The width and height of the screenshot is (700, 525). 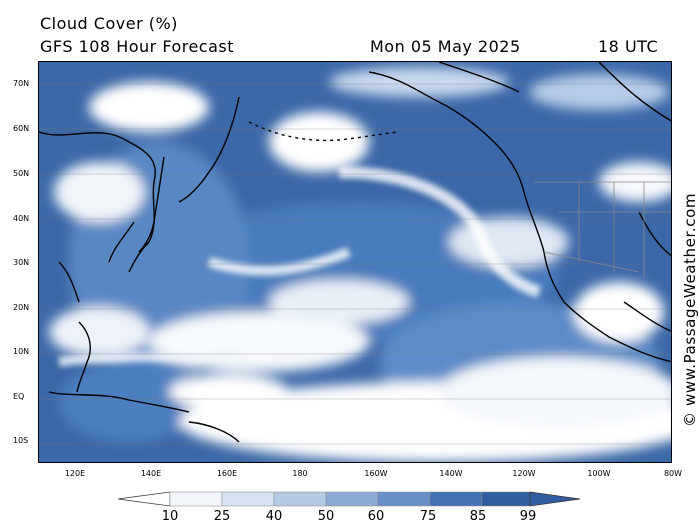 I want to click on legend-tick-label: 25, so click(x=222, y=516).